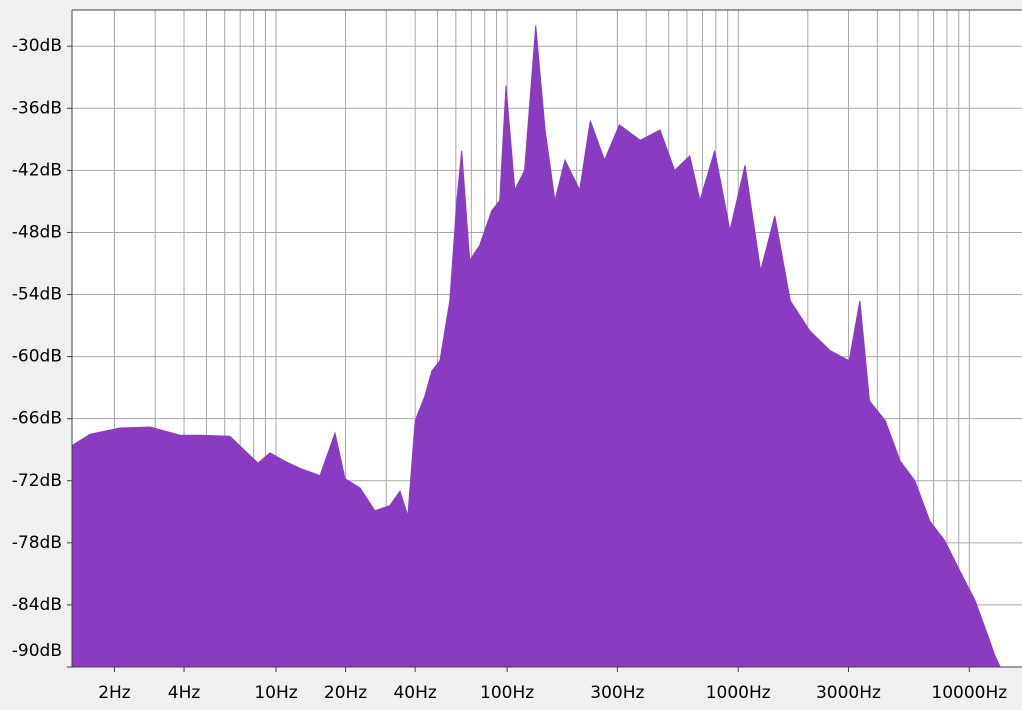 The width and height of the screenshot is (1022, 710). I want to click on x-tick-label: 4Hz, so click(184, 693).